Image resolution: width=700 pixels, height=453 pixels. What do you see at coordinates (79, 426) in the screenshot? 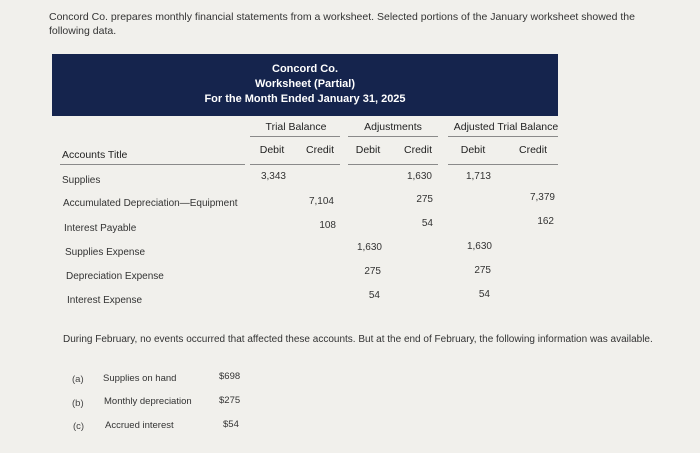
I see `info-letter: (c)` at bounding box center [79, 426].